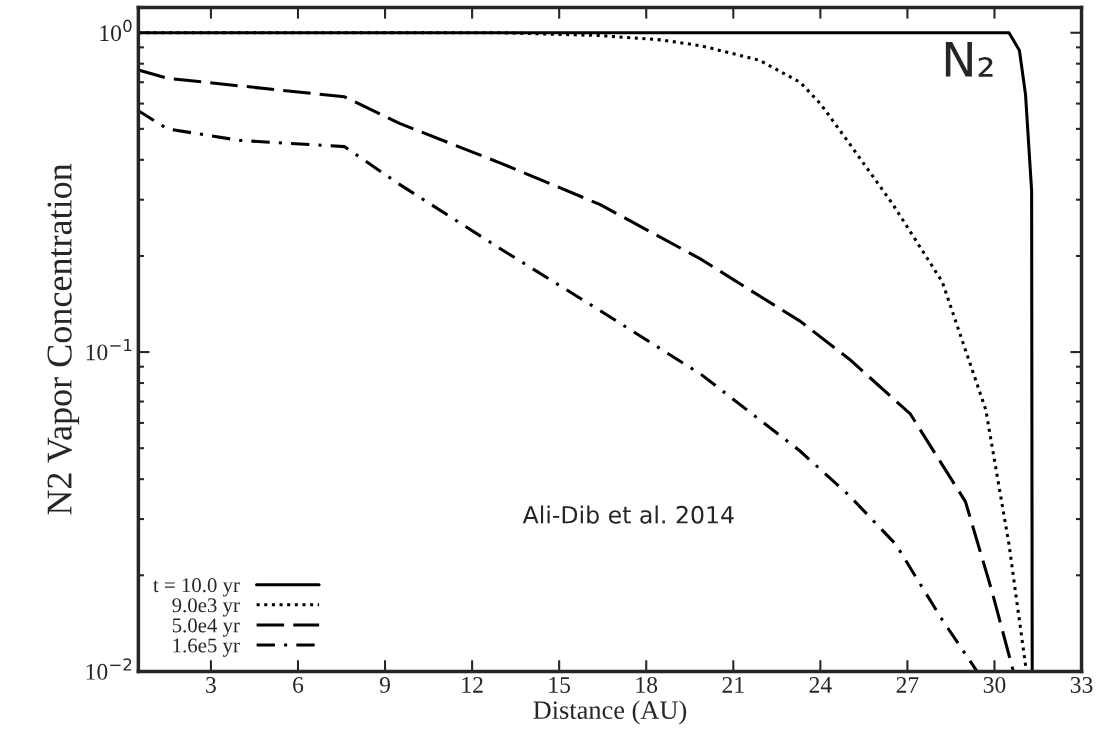 This screenshot has width=1107, height=746. I want to click on legend-label: 9.0e3 yr, so click(206, 607).